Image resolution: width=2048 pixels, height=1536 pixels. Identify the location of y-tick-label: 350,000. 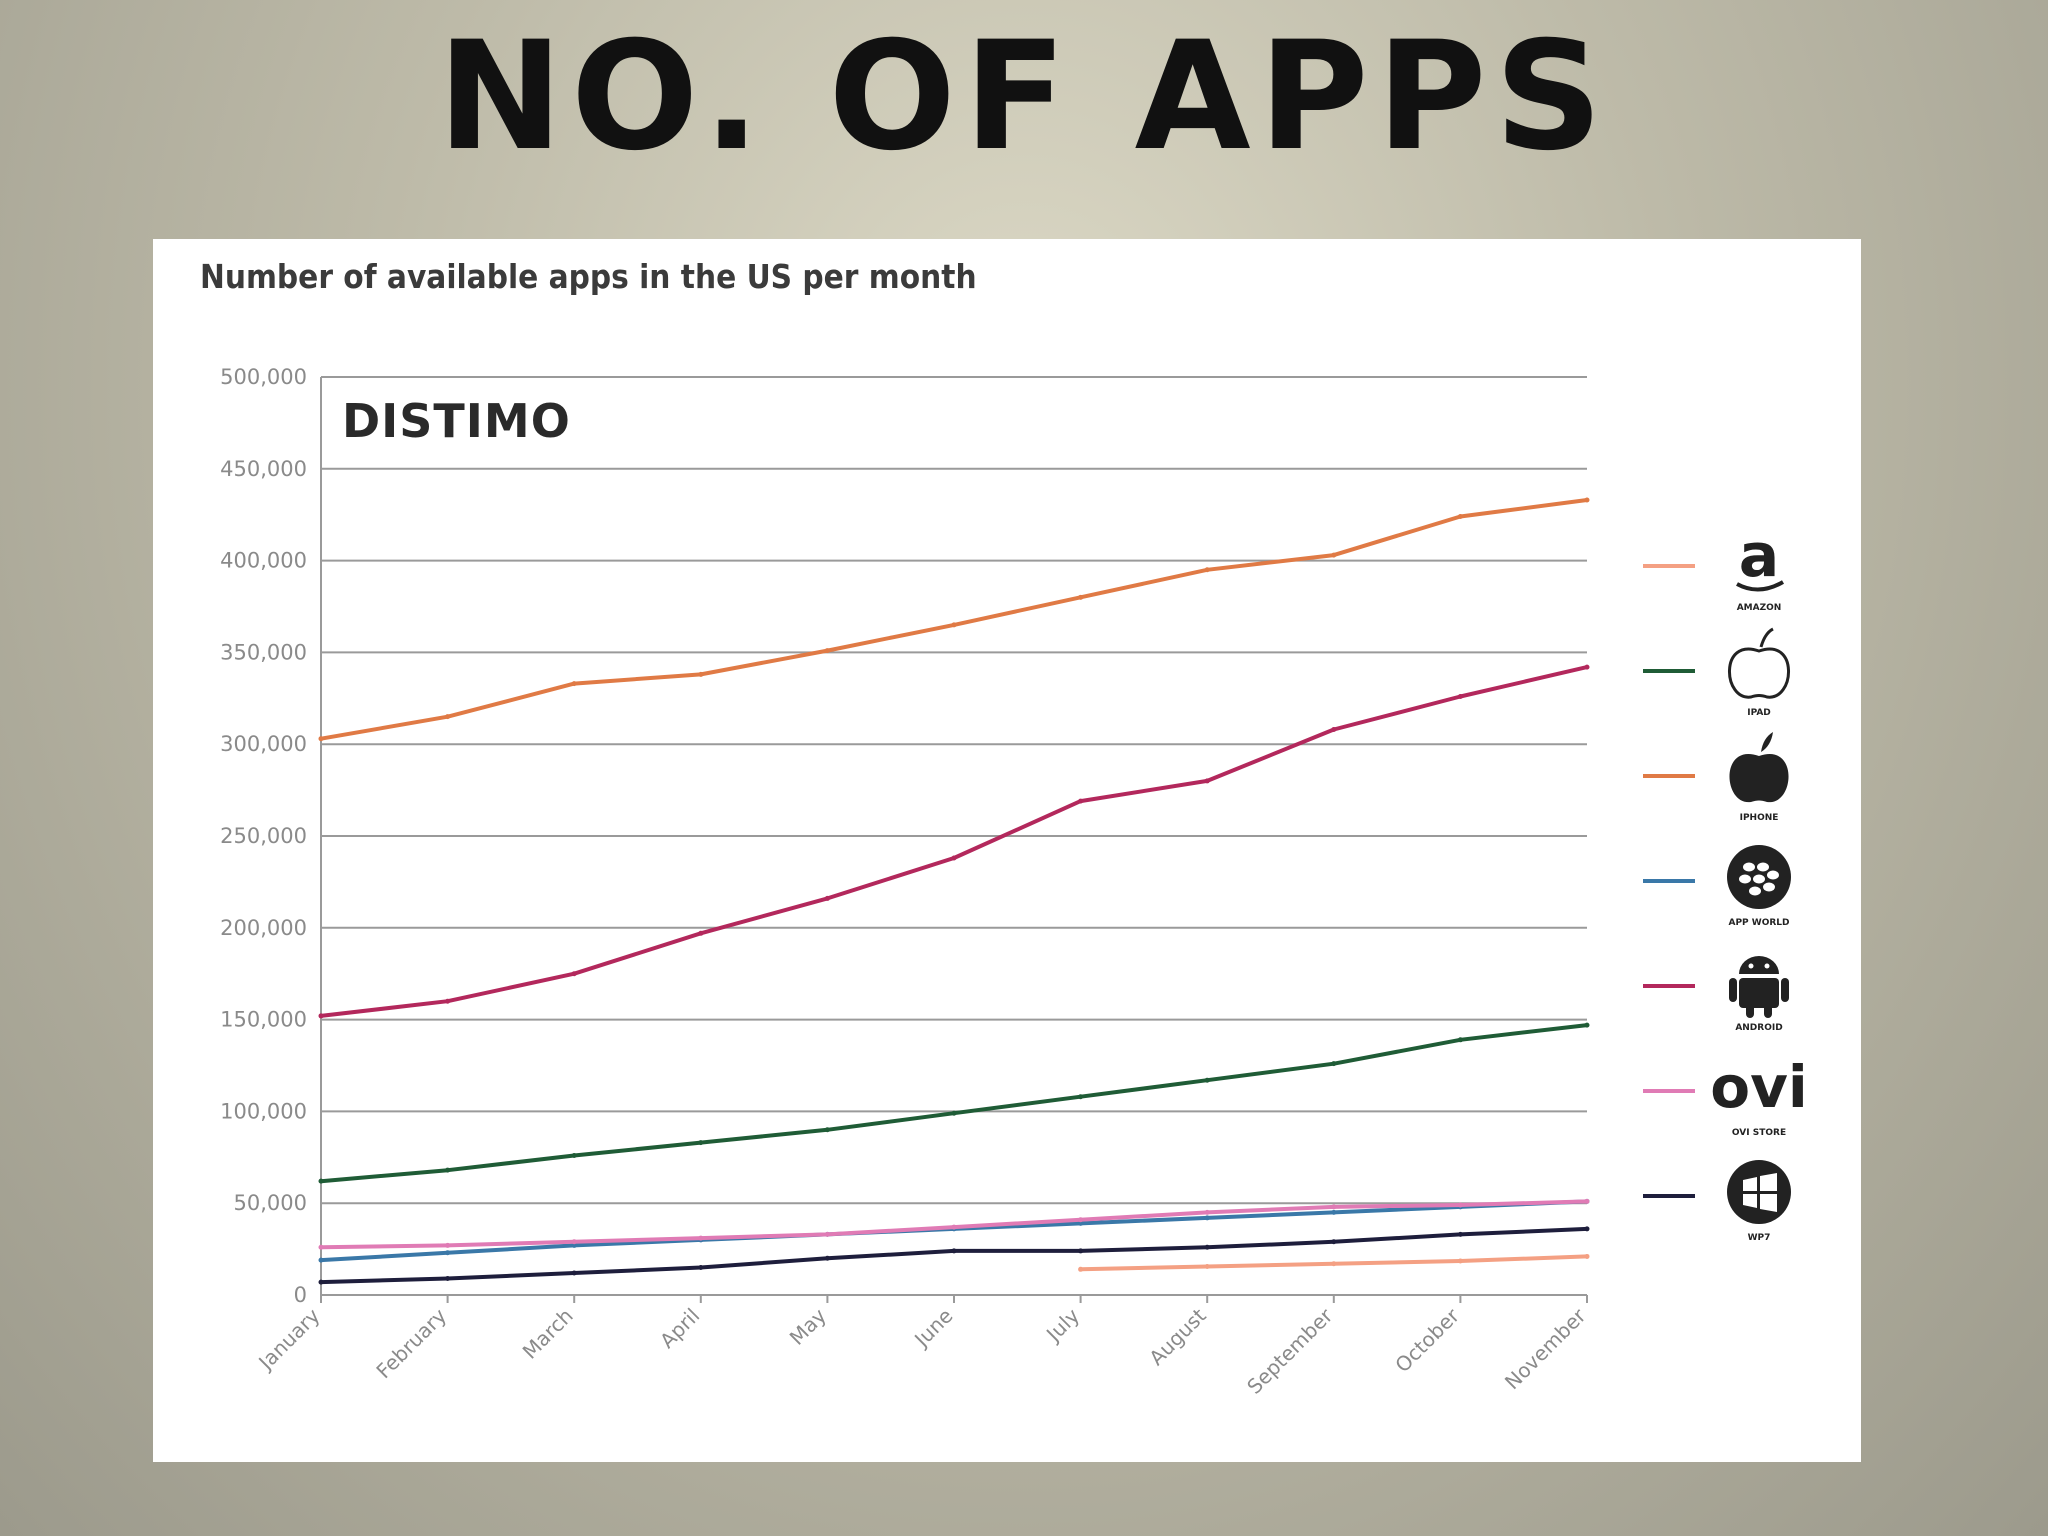
(263, 652).